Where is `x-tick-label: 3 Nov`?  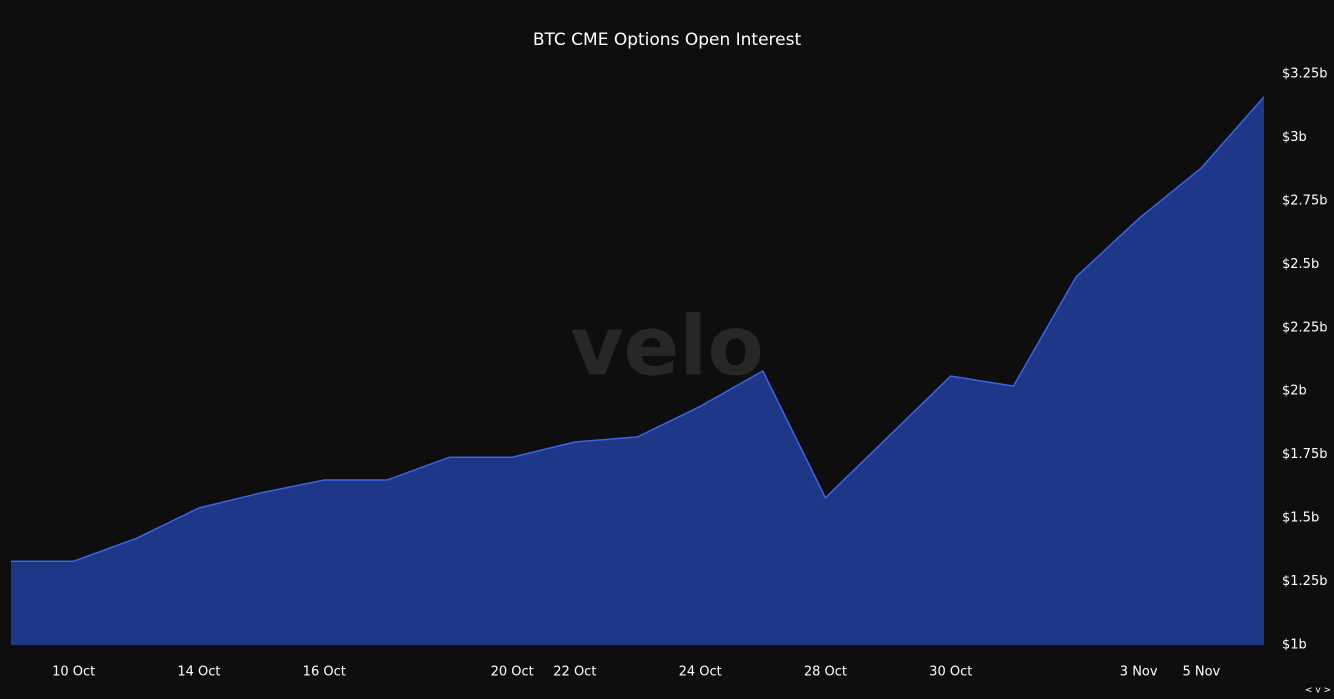 x-tick-label: 3 Nov is located at coordinates (1139, 672).